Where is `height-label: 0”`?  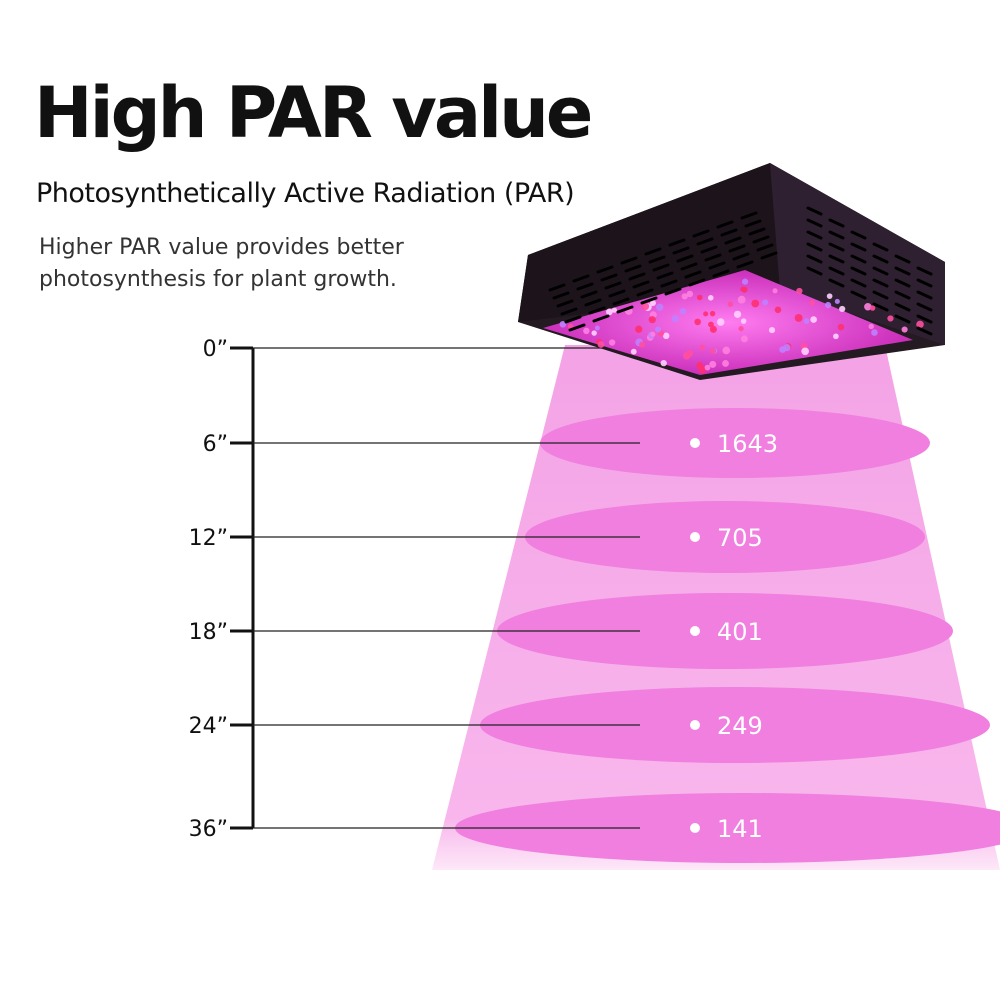 height-label: 0” is located at coordinates (215, 349).